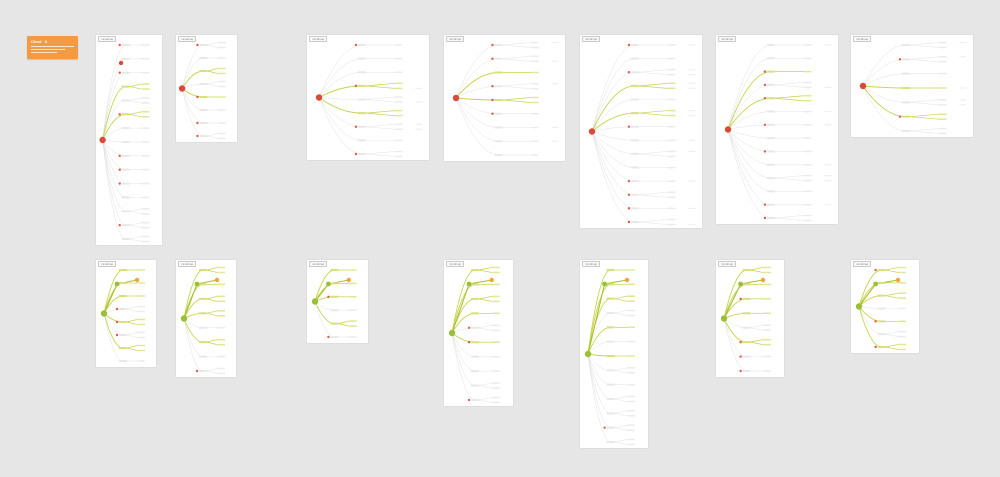 This screenshot has width=1000, height=477. I want to click on sticky-note: Chart · 0, so click(52, 47).